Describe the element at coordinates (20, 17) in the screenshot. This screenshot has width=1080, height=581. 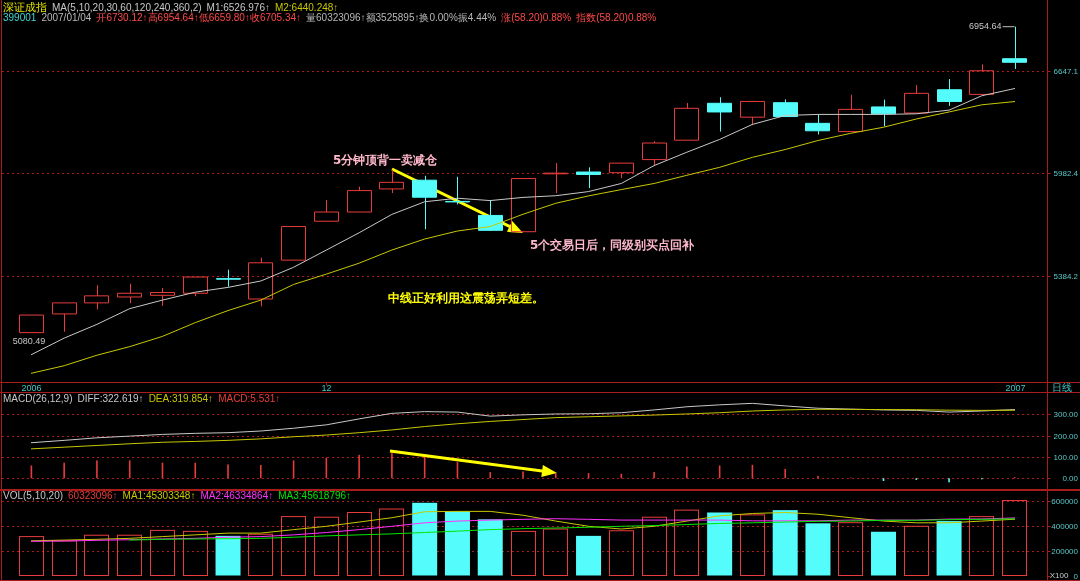
I see `annotation: 399001` at that location.